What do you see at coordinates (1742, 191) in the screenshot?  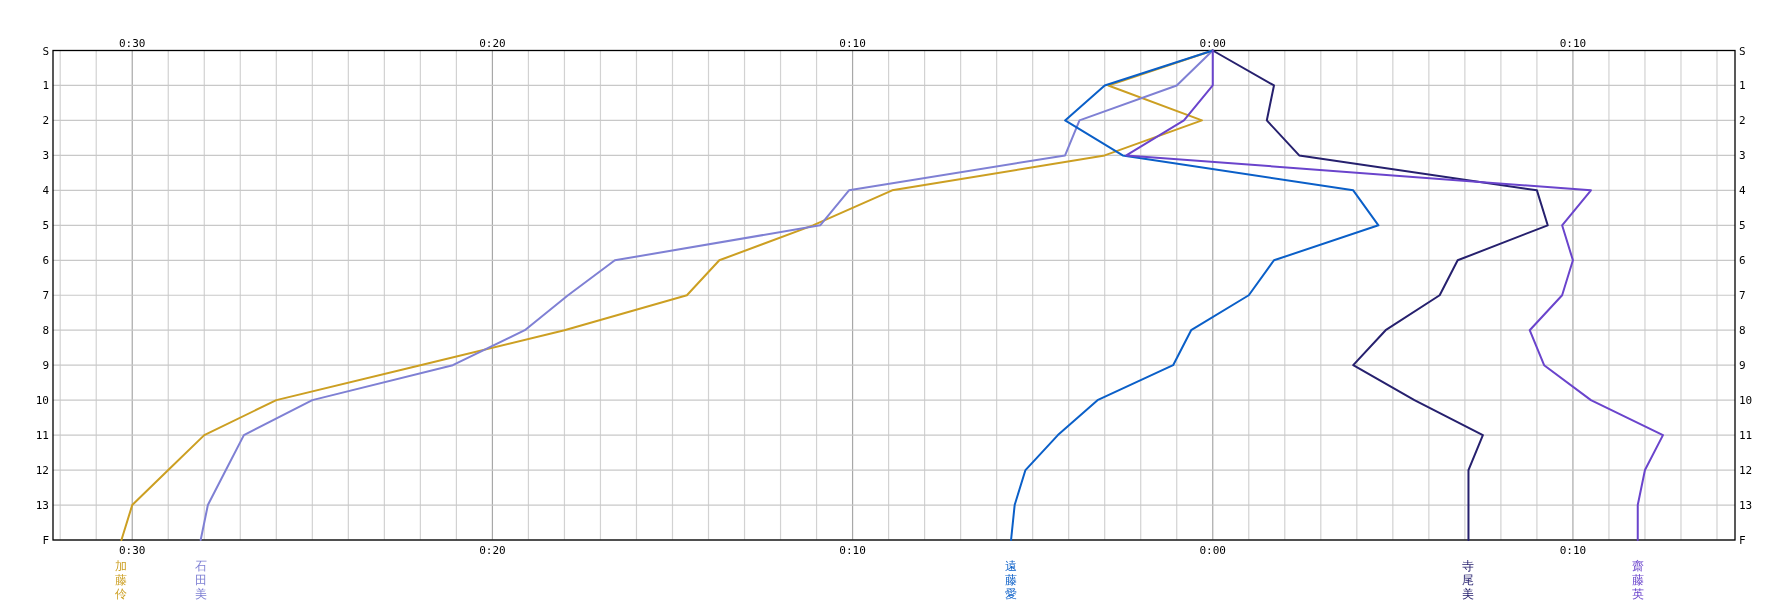 I see `category-label: 4` at bounding box center [1742, 191].